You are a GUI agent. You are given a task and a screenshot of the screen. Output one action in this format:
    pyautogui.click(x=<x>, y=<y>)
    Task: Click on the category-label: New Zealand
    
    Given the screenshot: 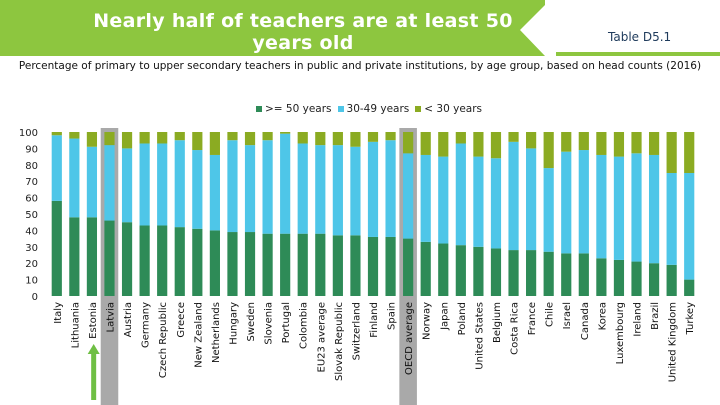 What is the action you would take?
    pyautogui.click(x=198, y=335)
    